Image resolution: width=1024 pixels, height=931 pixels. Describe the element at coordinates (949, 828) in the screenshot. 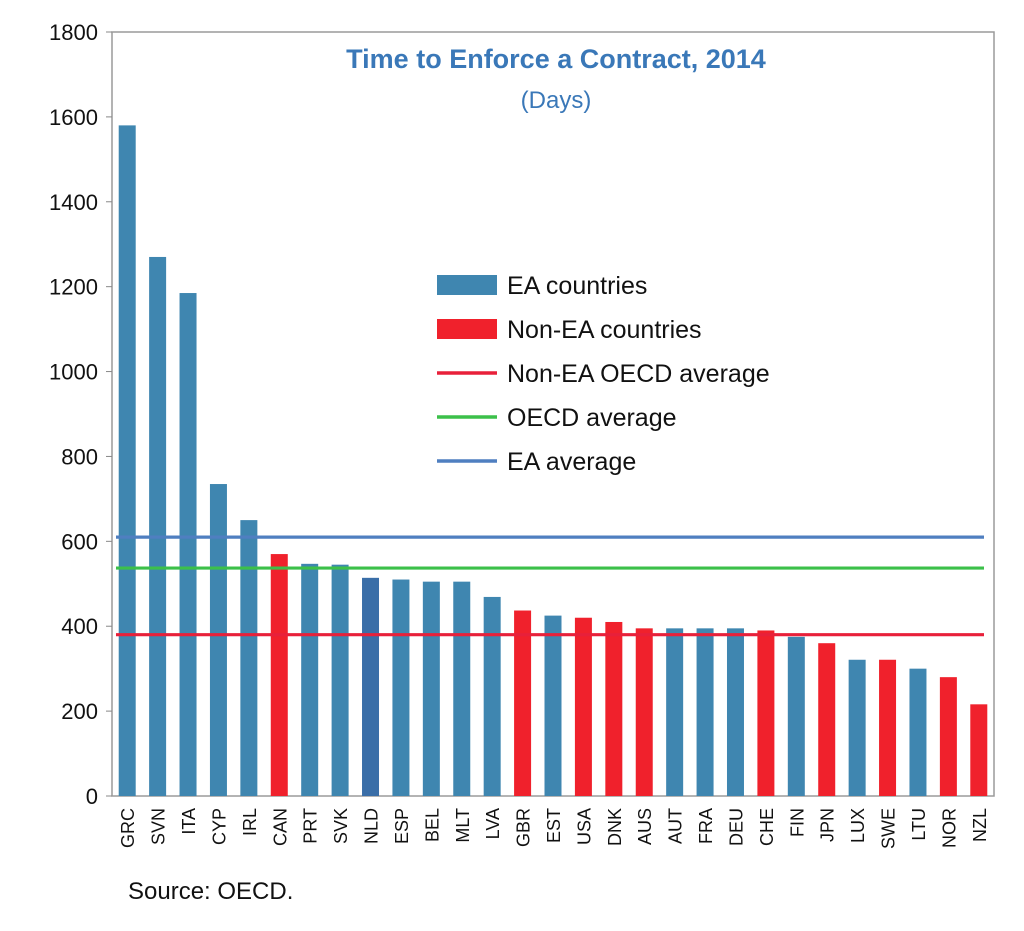

I see `x-tick-label: NOR` at that location.